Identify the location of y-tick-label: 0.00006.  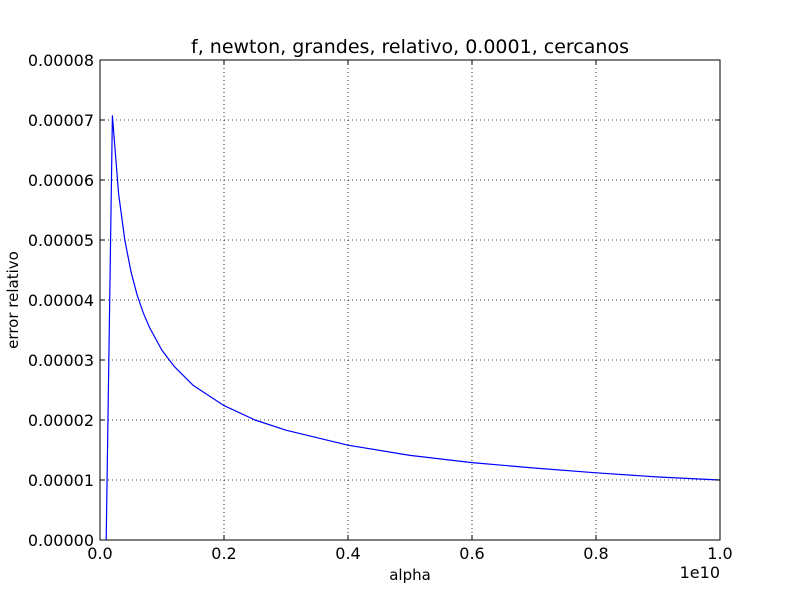
(61, 180).